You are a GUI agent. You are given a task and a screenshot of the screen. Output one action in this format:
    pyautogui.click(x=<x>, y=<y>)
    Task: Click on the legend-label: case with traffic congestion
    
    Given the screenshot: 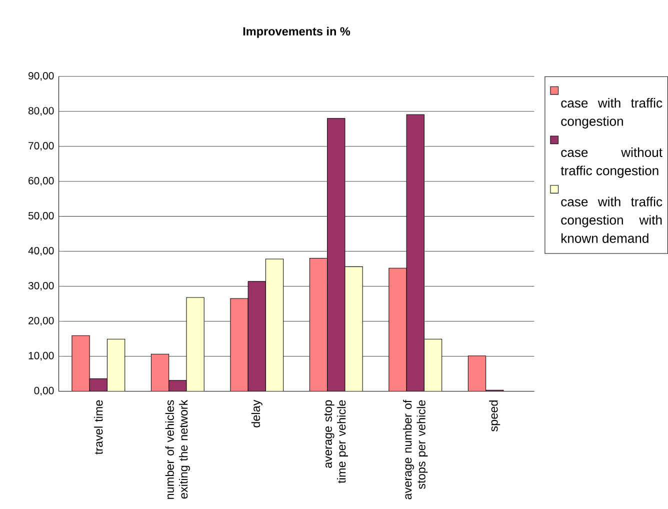 What is the action you would take?
    pyautogui.click(x=611, y=113)
    